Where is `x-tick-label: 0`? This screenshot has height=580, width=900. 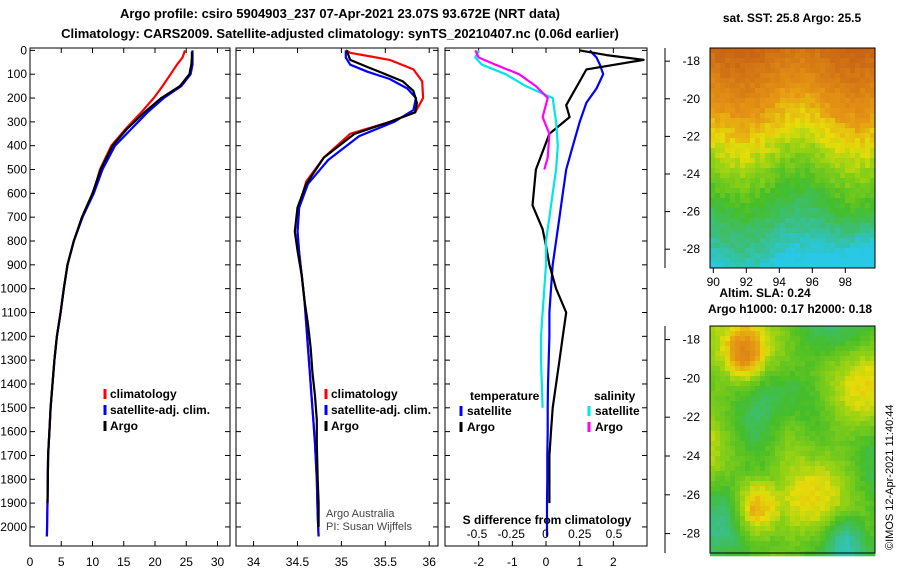
x-tick-label: 0 is located at coordinates (546, 562).